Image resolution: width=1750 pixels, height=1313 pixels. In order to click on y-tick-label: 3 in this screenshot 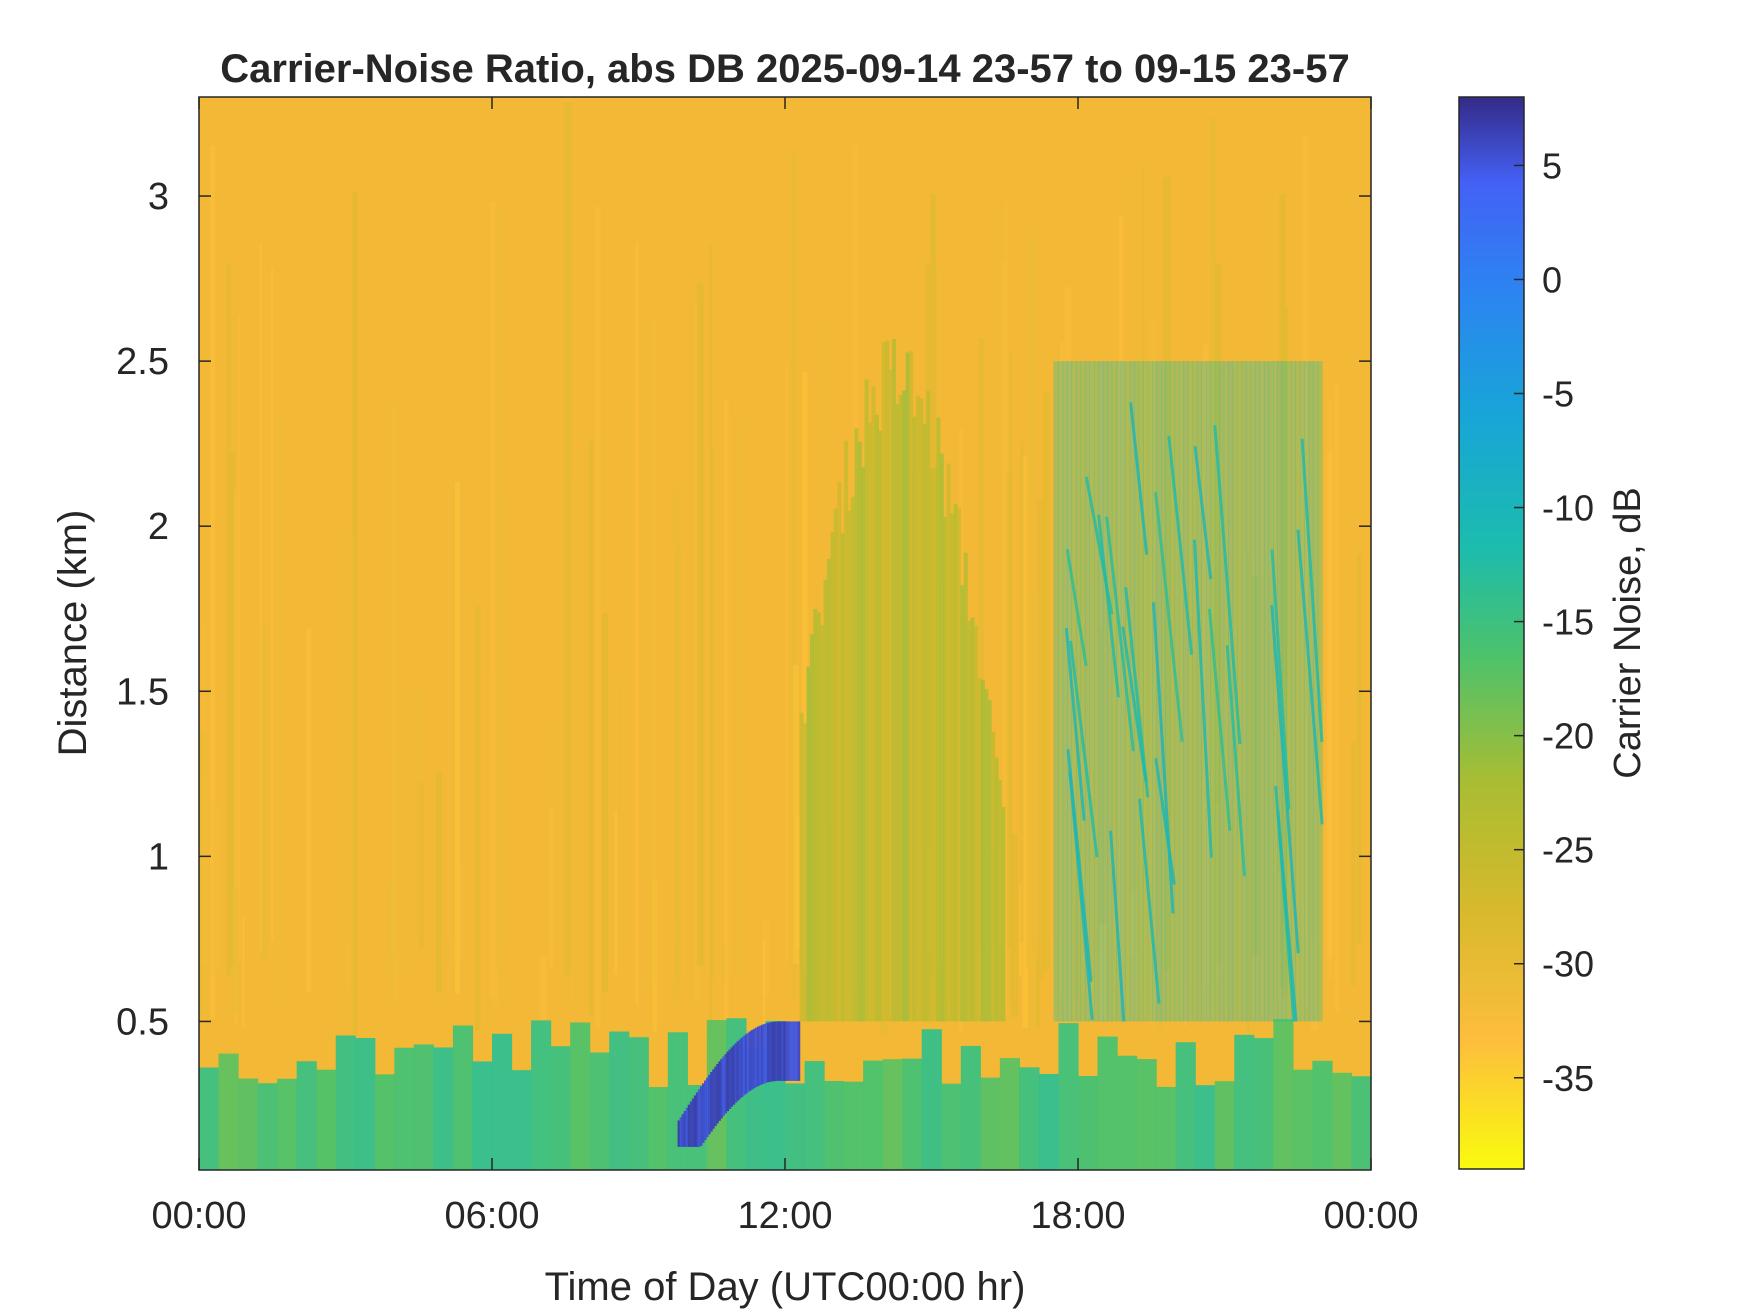, I will do `click(158, 197)`.